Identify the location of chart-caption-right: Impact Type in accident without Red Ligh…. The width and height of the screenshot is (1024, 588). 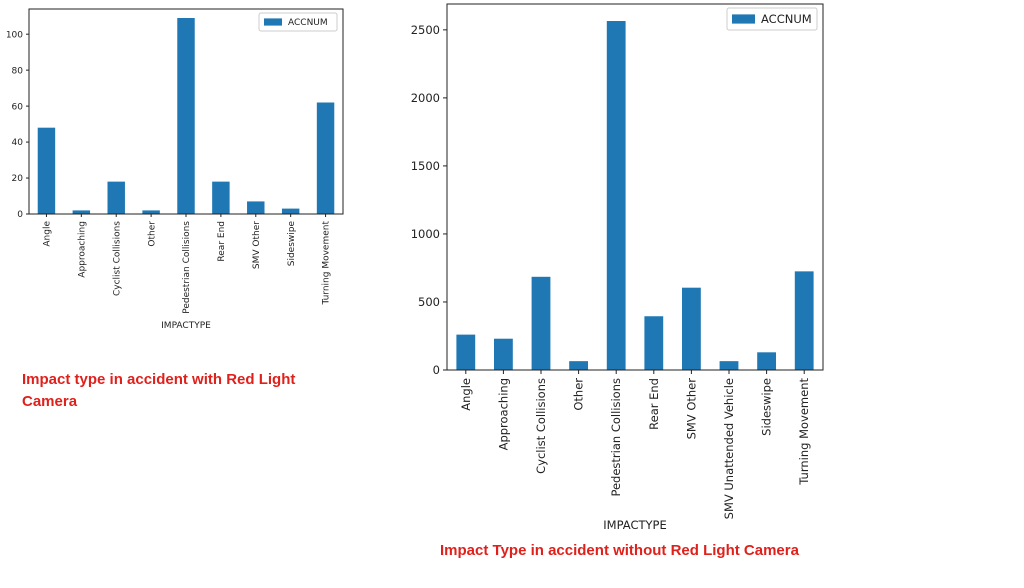
(619, 550).